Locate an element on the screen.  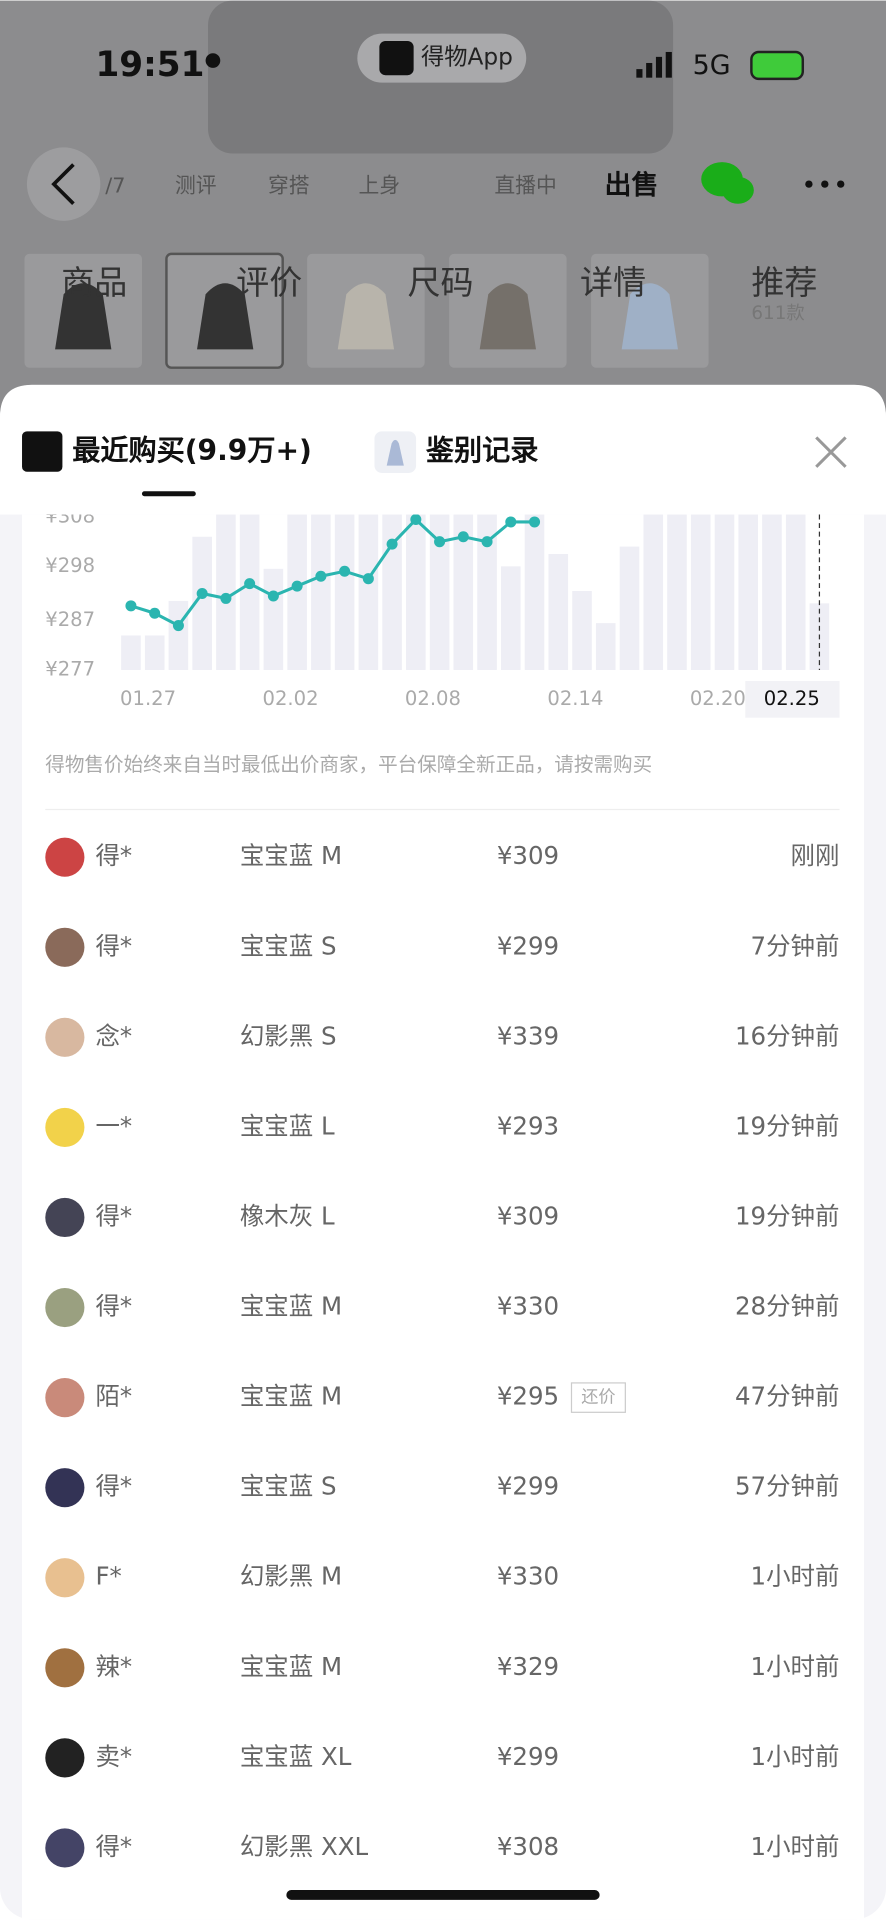
x-tick-label: 02.25 is located at coordinates (792, 698).